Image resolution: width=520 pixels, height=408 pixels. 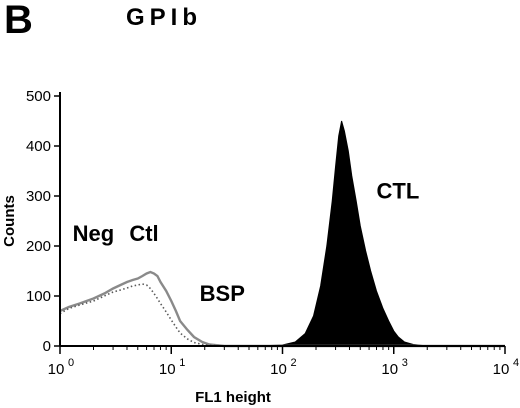 What do you see at coordinates (222, 293) in the screenshot?
I see `annotation-bsp: BSP` at bounding box center [222, 293].